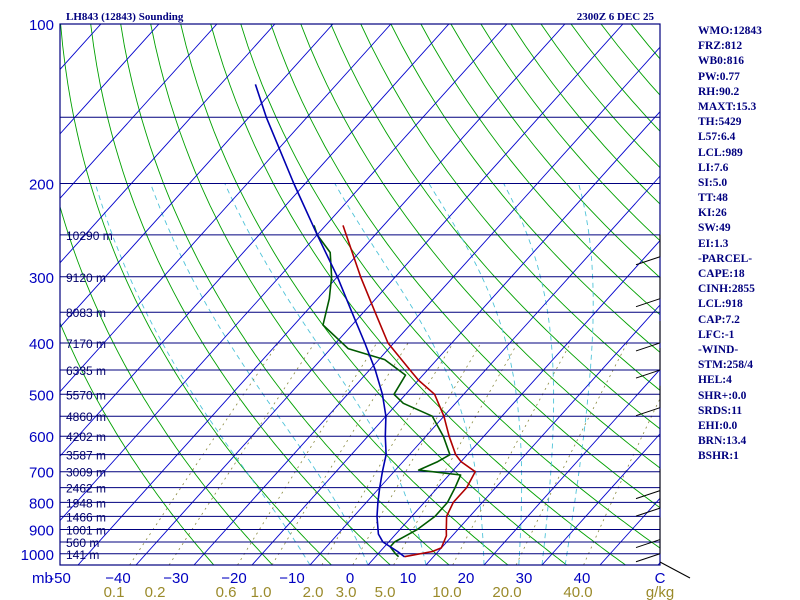  I want to click on index-item: -WIND-, so click(718, 349).